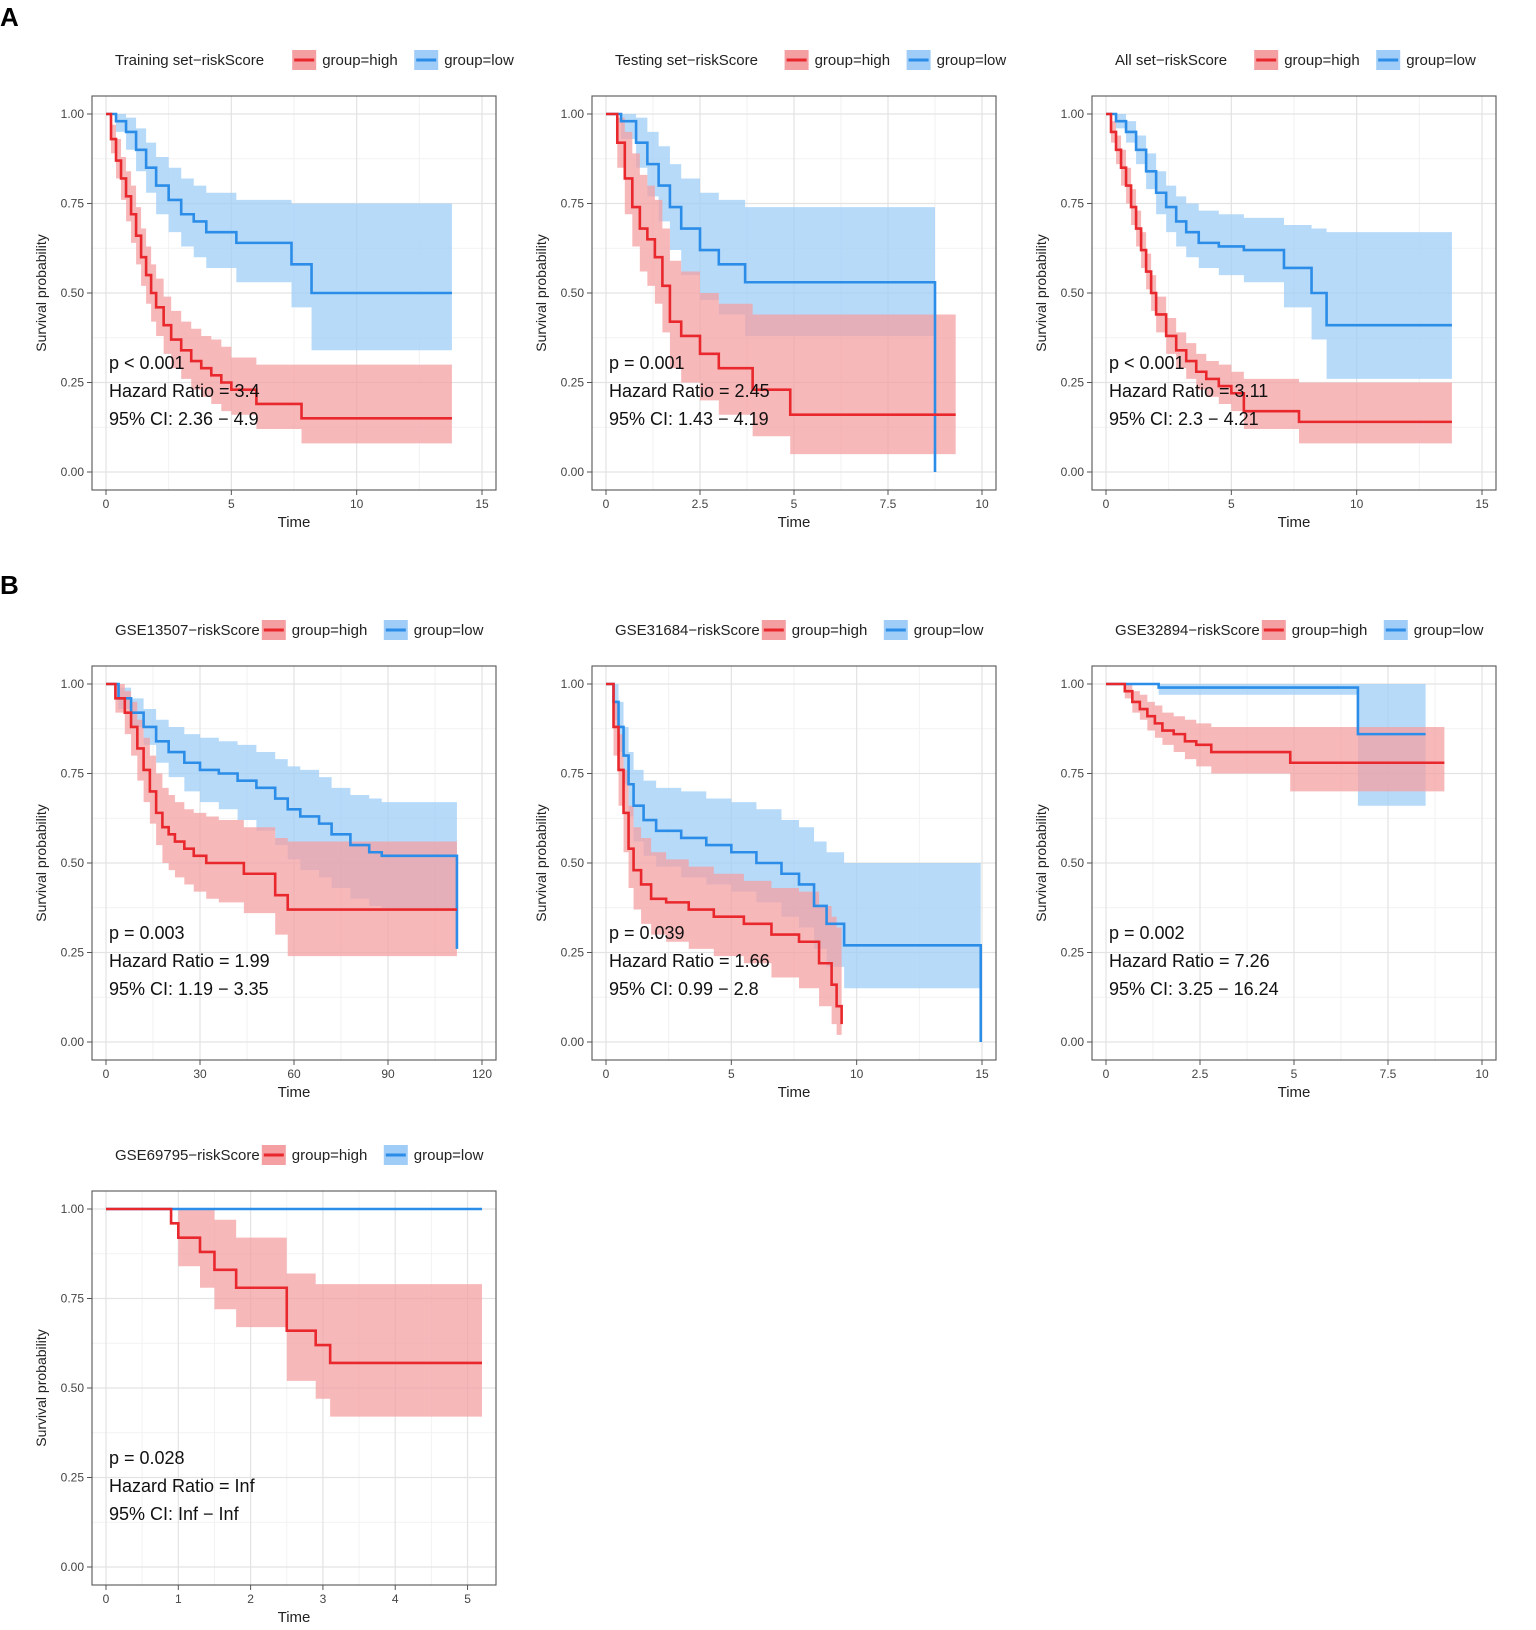 This screenshot has height=1630, width=1536. I want to click on legend: GSE32894−riskScore group=high group=low, so click(1299, 630).